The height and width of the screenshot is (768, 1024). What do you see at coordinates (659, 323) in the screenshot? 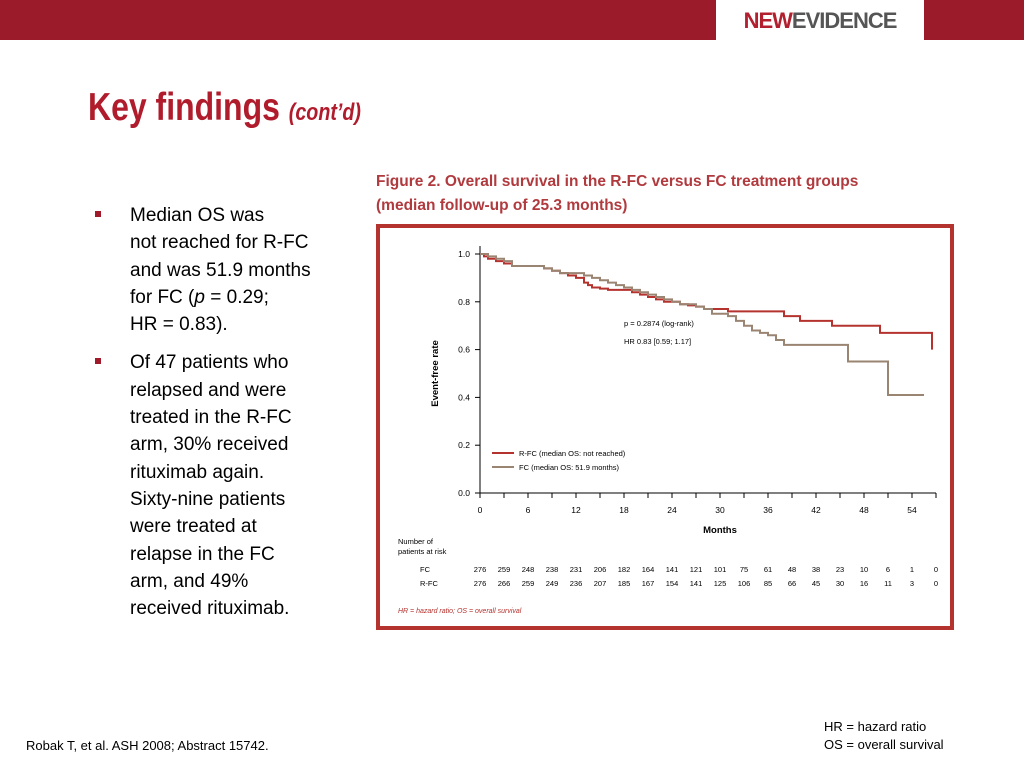
I see `pvalue-annotation: p = 0.2874 (log-rank)` at bounding box center [659, 323].